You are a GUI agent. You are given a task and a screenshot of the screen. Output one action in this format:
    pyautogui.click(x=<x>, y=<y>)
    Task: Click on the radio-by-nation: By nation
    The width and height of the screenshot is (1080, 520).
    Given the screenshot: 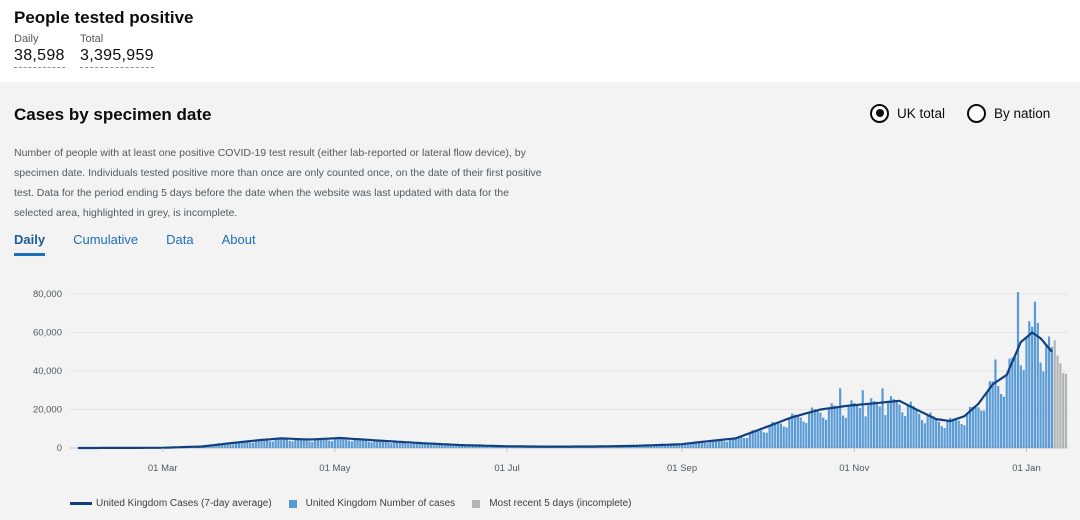 What is the action you would take?
    pyautogui.click(x=1008, y=113)
    